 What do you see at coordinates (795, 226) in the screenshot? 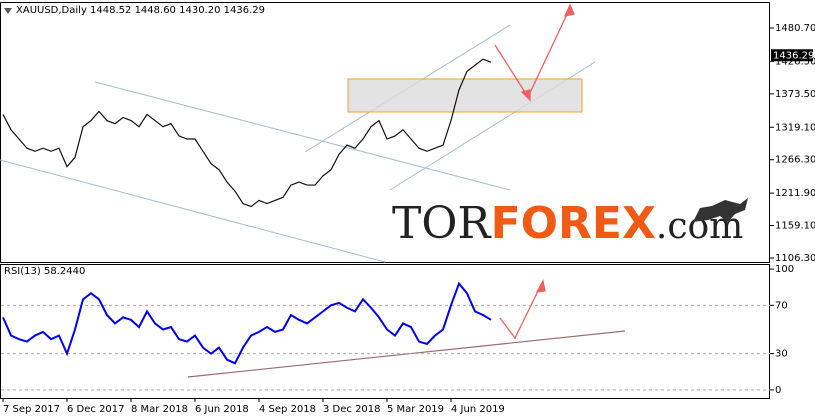
I see `y-tick-label: 1159.10` at bounding box center [795, 226].